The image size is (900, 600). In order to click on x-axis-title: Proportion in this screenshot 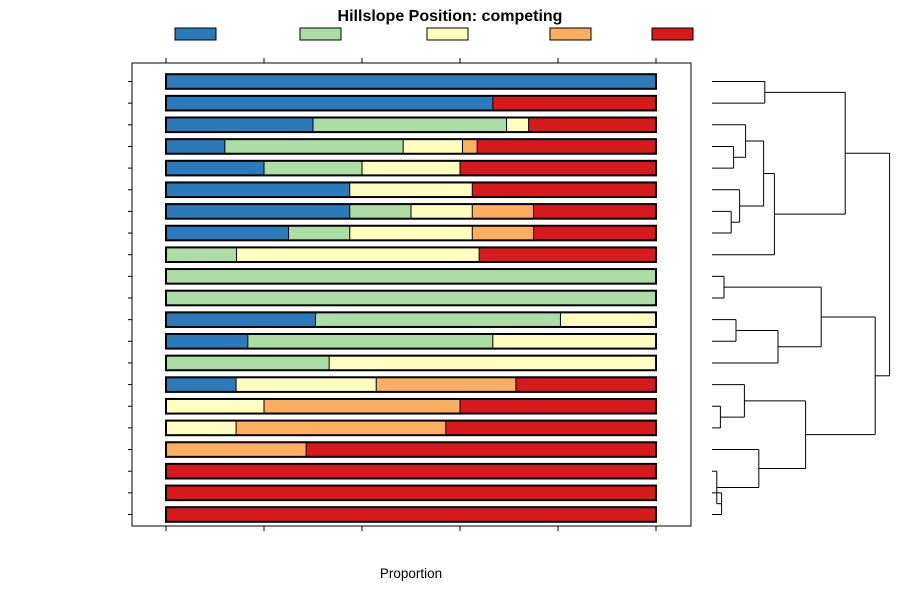, I will do `click(411, 573)`.